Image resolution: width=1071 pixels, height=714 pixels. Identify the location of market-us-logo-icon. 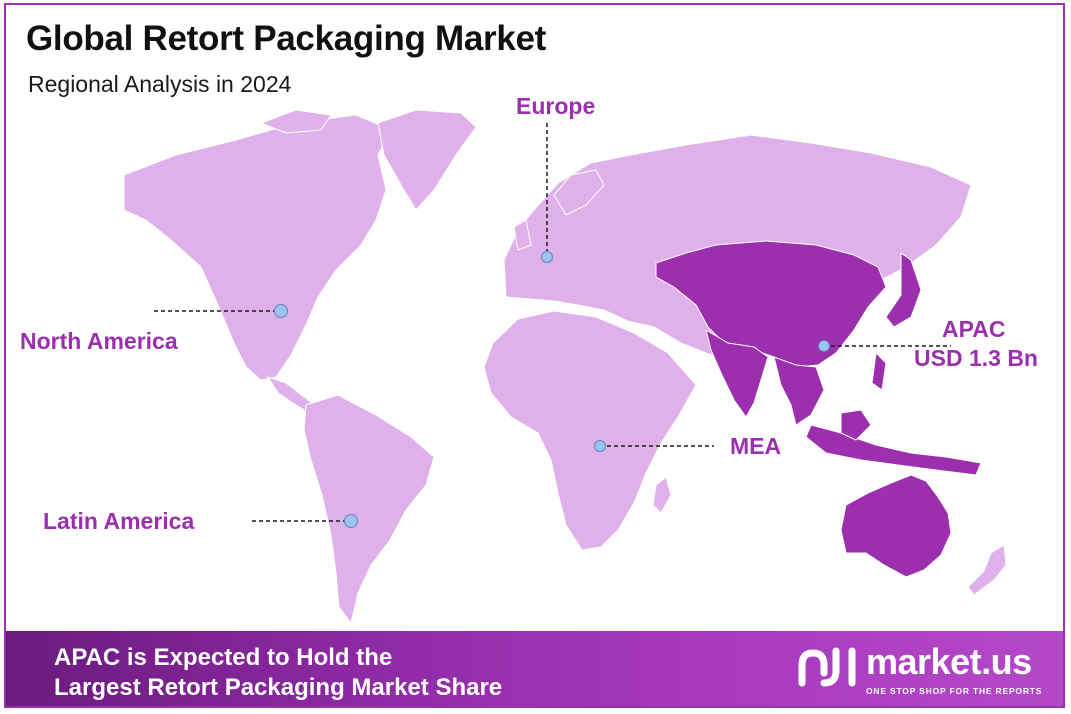
(827, 667).